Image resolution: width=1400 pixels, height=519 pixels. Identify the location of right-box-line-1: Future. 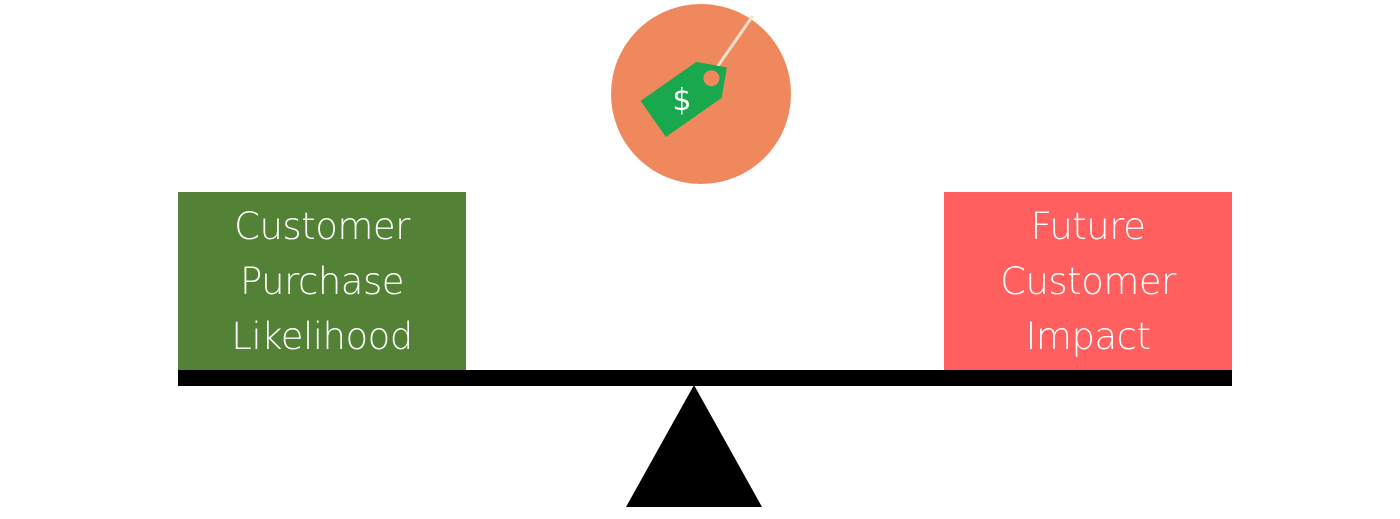
(1088, 226).